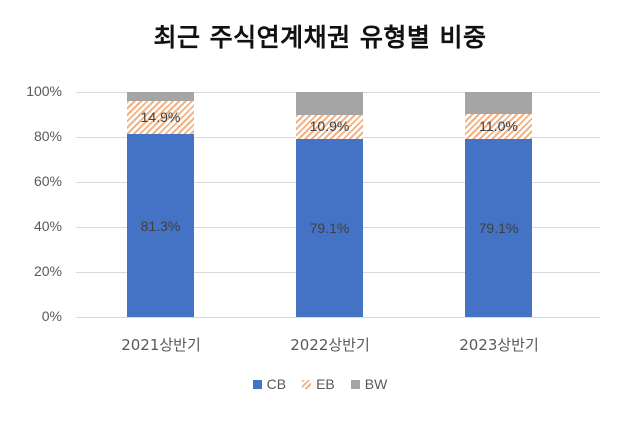  I want to click on bar-2021: 14.9% 81.3%, so click(160, 204).